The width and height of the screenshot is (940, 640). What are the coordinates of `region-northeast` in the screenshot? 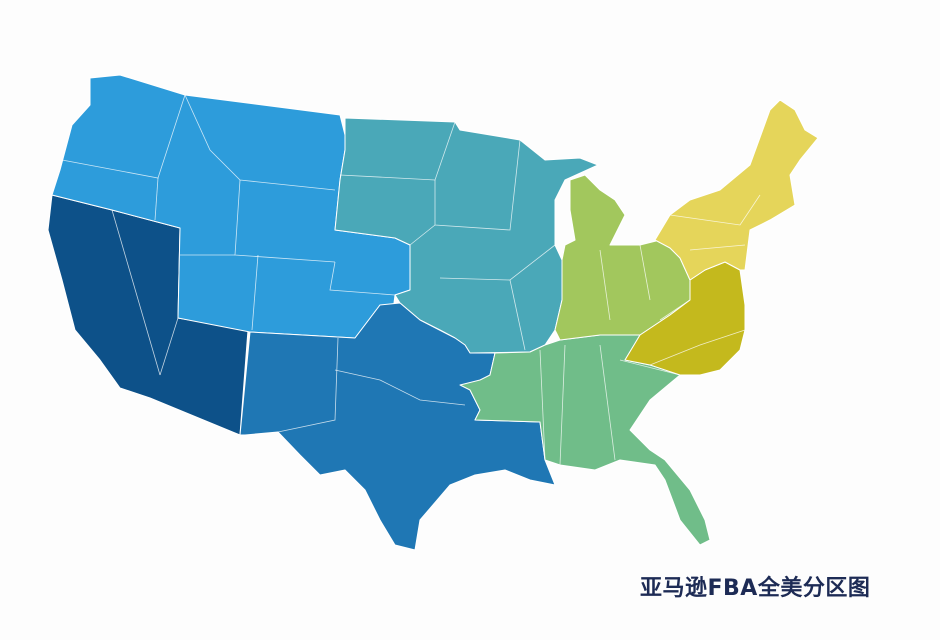 It's located at (736, 190).